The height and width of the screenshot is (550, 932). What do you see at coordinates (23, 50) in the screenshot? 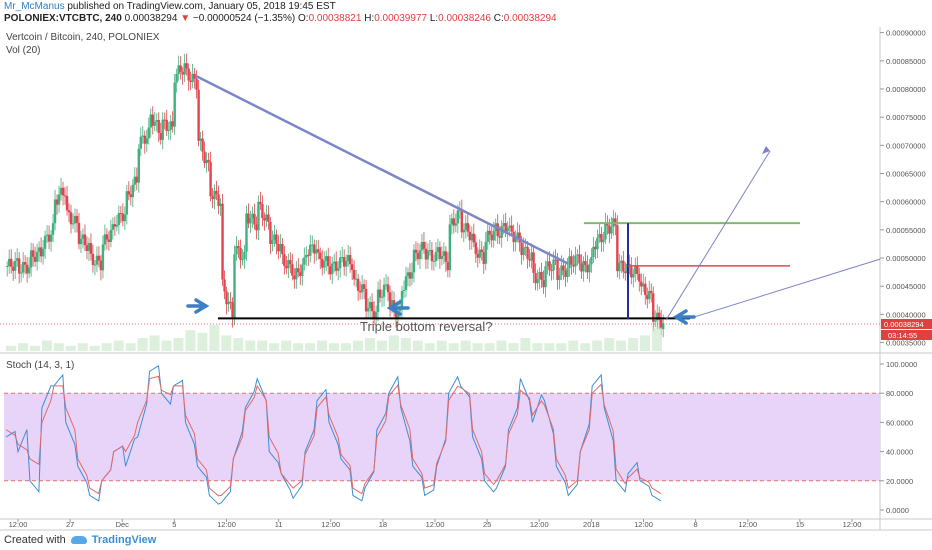
I see `volume-label: Vol (20)` at bounding box center [23, 50].